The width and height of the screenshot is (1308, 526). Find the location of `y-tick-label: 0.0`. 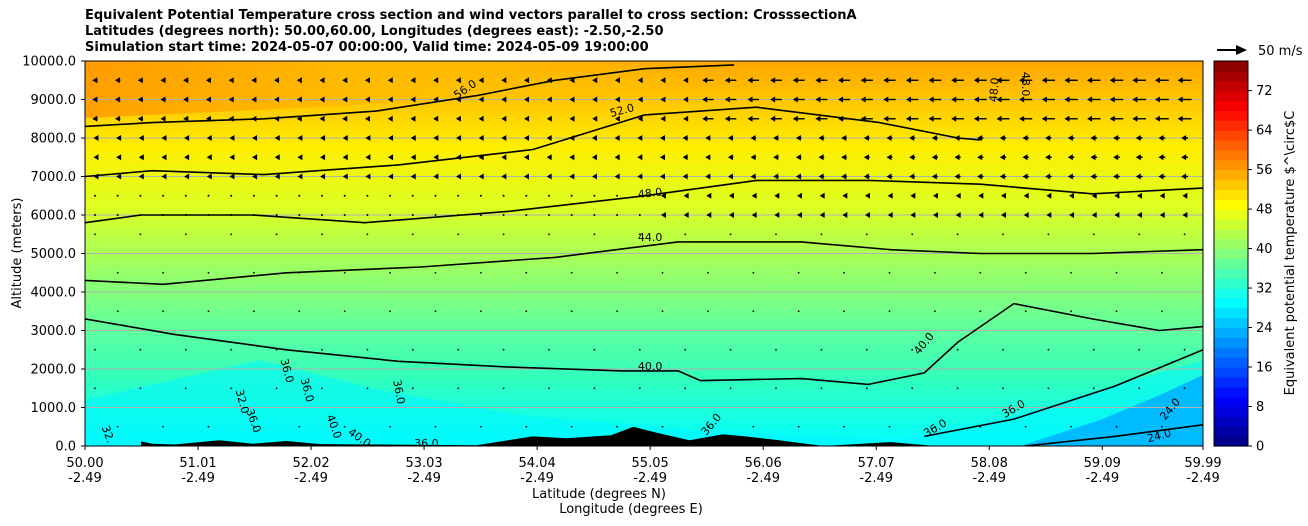

y-tick-label: 0.0 is located at coordinates (65, 447).